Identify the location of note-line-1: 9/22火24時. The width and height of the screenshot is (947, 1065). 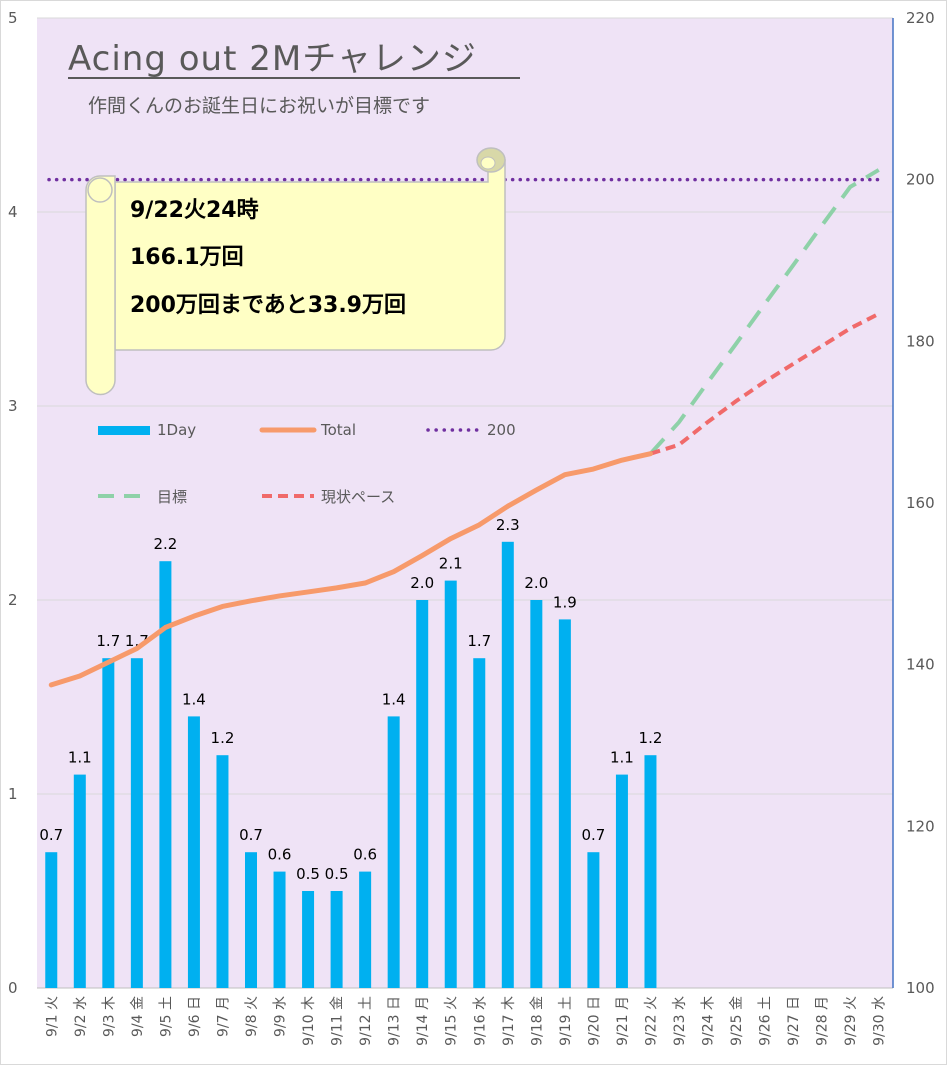
(194, 210).